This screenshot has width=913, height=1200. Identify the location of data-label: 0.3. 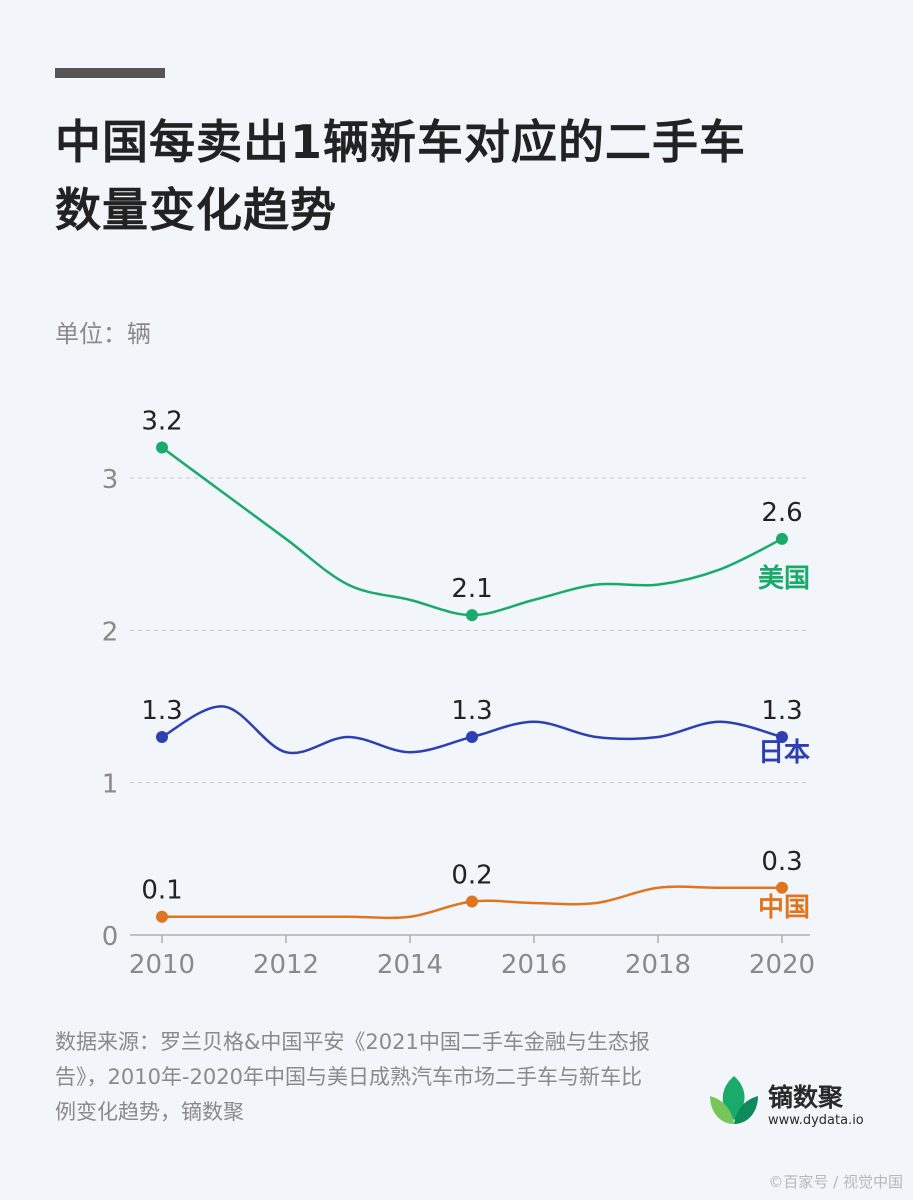
(781, 862).